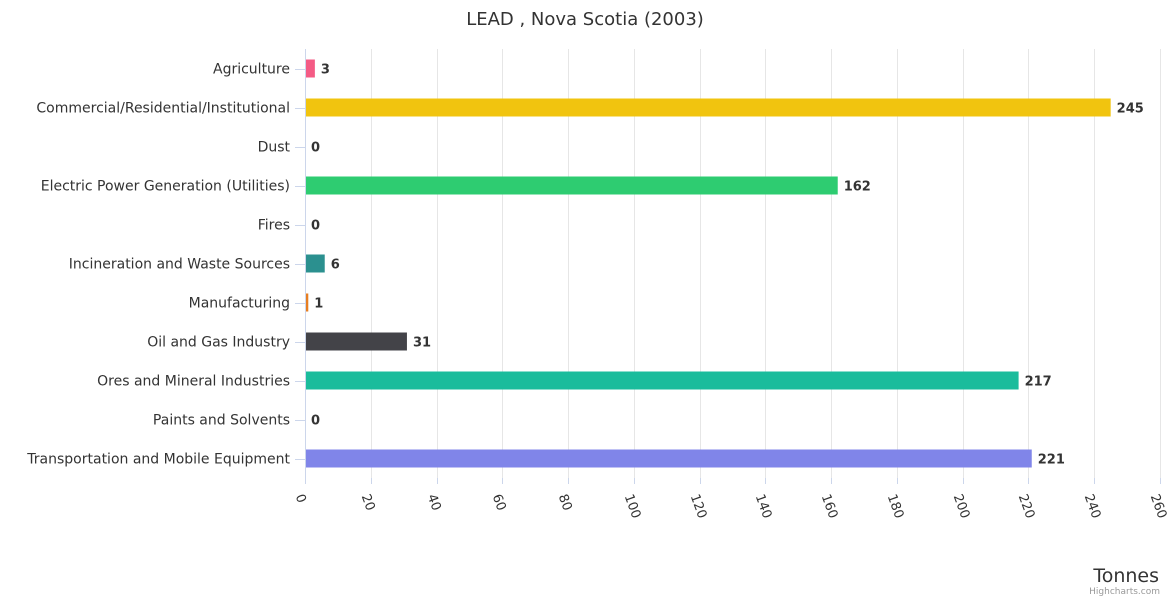  Describe the element at coordinates (165, 187) in the screenshot. I see `category-label: Electric Power Generation (Utilities)` at that location.